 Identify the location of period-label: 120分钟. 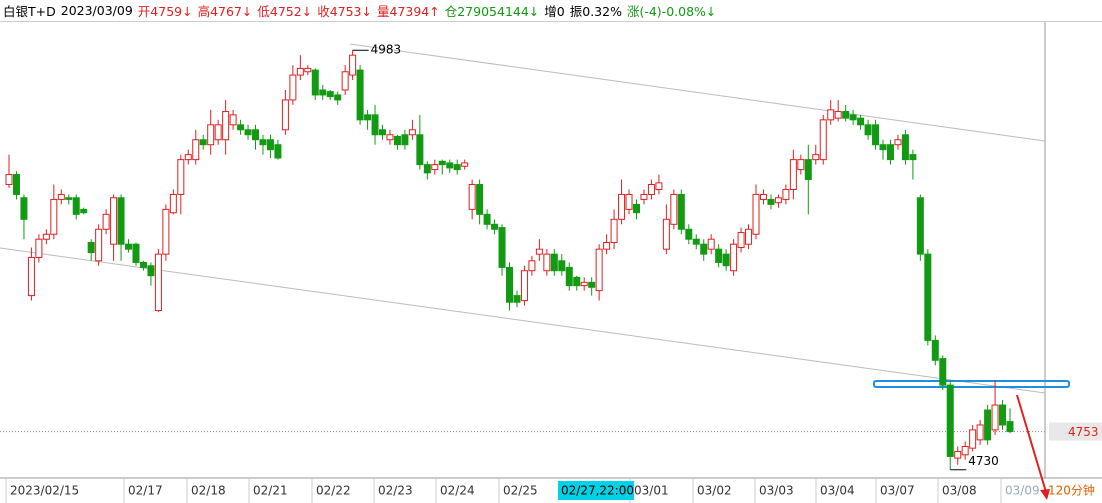
(1071, 490).